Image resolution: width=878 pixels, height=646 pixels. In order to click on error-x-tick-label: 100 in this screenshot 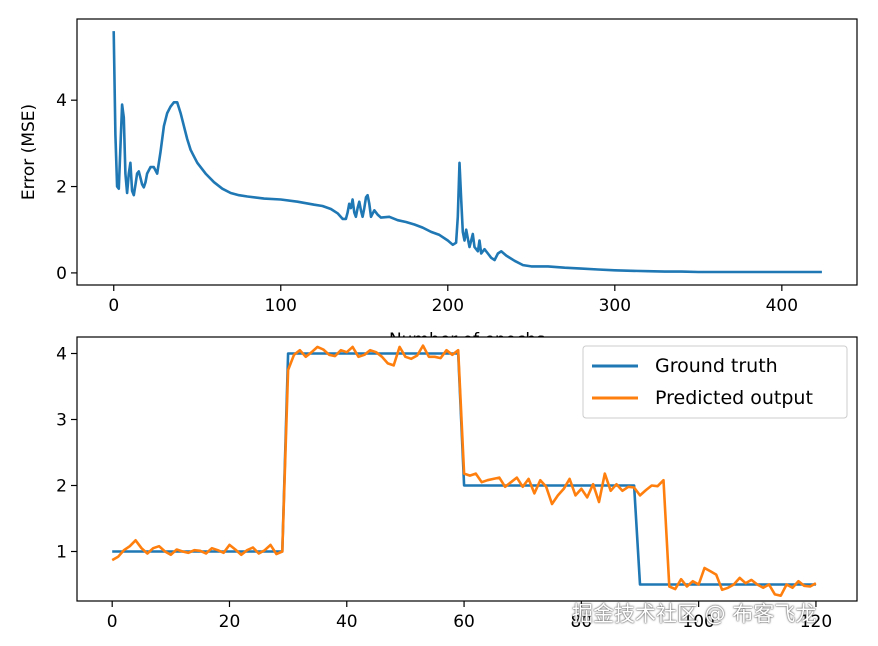, I will do `click(281, 306)`.